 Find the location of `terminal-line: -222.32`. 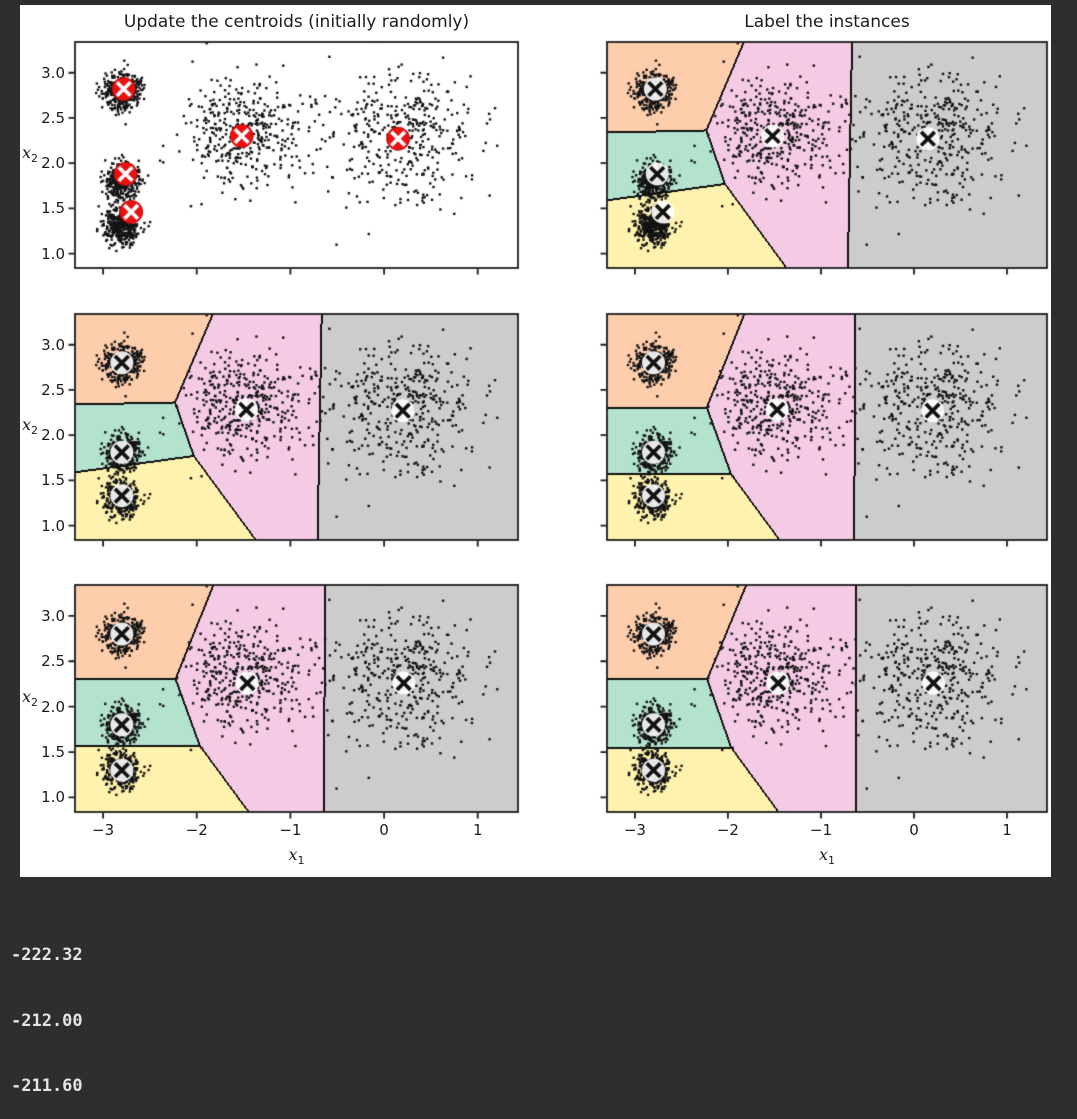

terminal-line: -222.32 is located at coordinates (47, 955).